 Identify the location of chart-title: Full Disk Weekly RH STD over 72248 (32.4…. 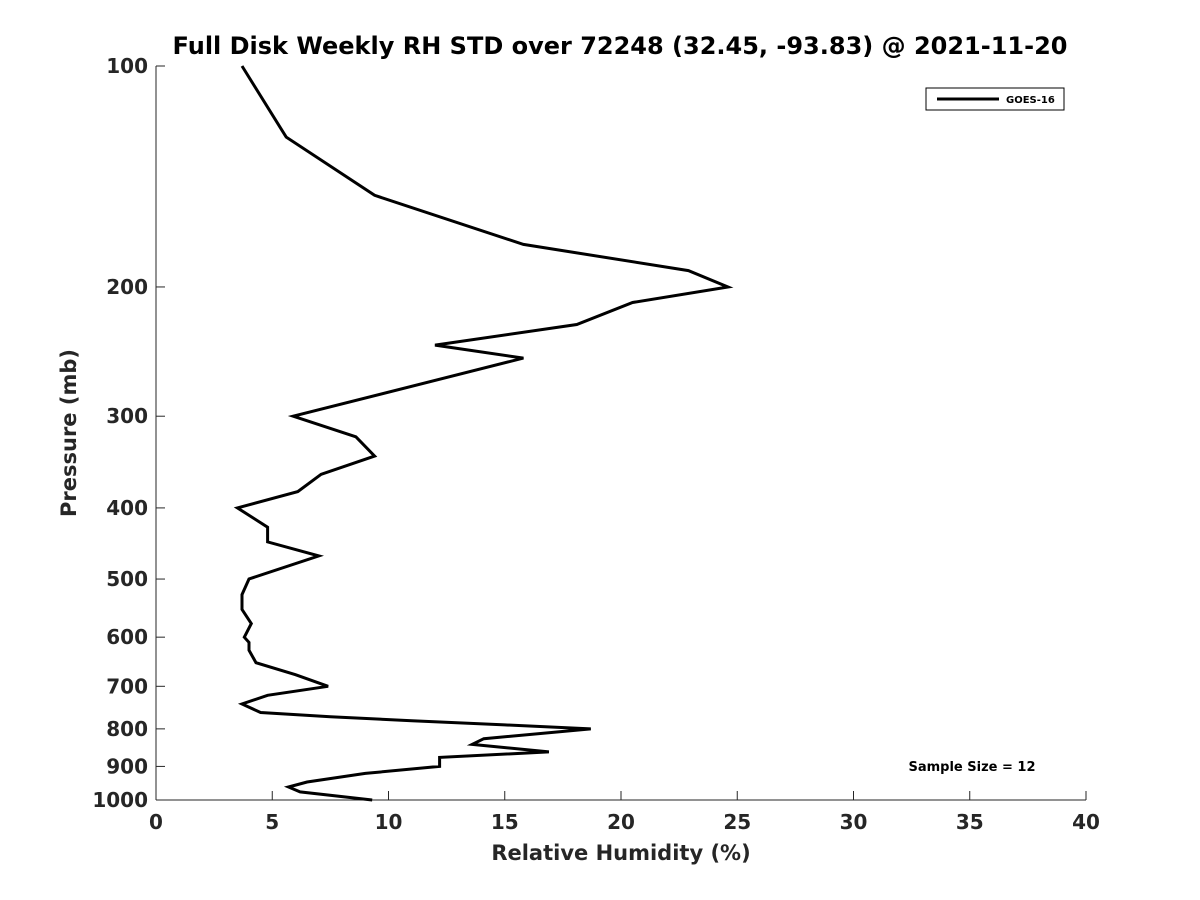
(620, 46).